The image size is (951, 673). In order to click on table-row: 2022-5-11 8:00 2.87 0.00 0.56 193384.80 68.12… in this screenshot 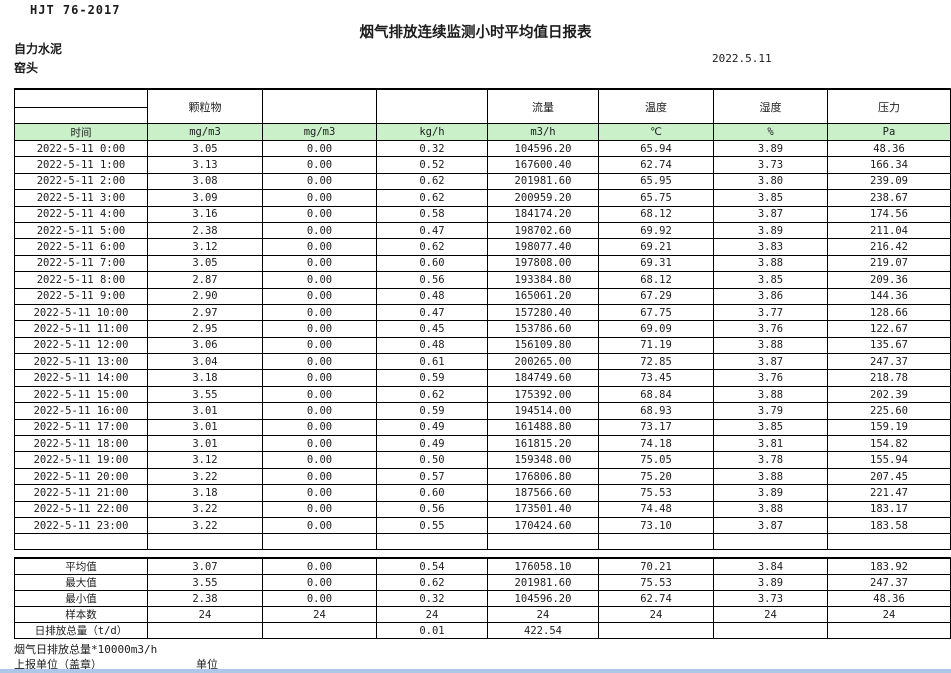, I will do `click(482, 280)`.